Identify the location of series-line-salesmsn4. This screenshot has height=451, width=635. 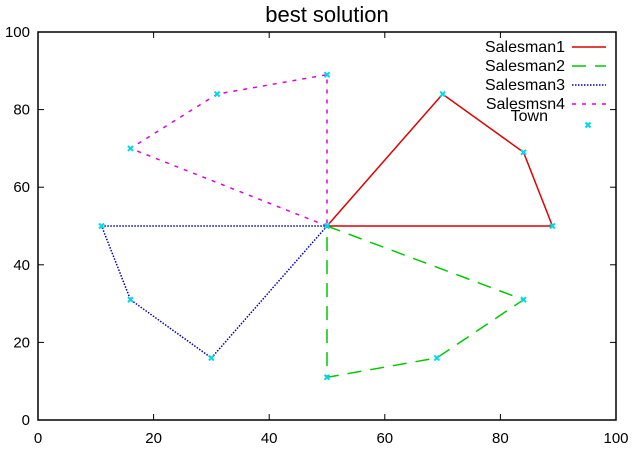
(228, 150).